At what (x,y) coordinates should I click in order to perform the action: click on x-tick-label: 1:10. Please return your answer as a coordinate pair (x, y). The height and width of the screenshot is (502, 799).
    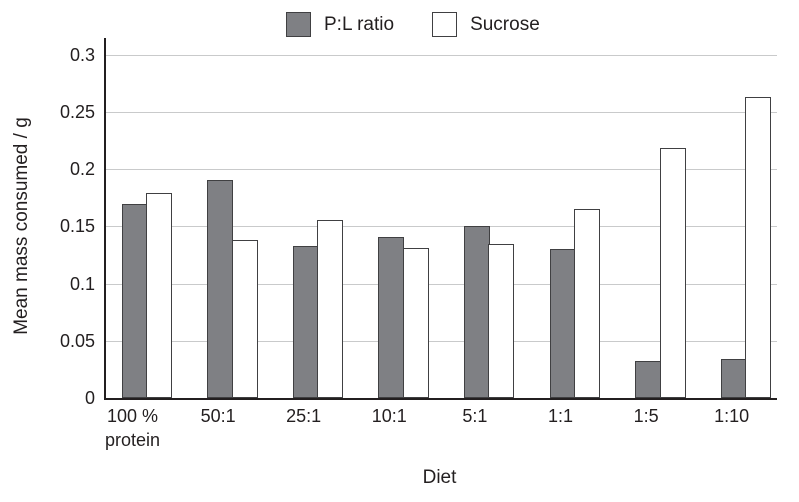
    Looking at the image, I should click on (732, 416).